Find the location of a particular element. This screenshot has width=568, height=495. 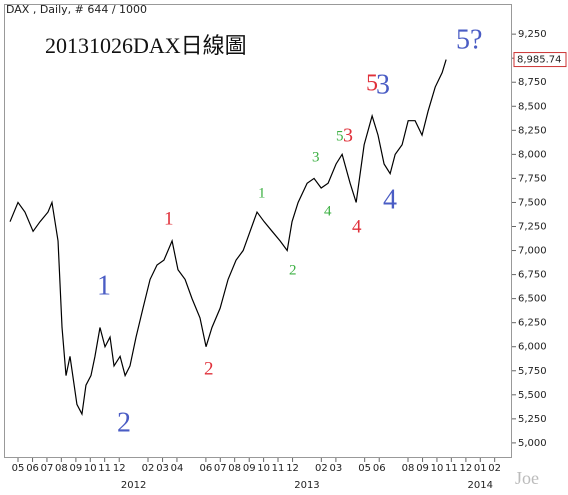

x-tick-label: 01 is located at coordinates (480, 468).